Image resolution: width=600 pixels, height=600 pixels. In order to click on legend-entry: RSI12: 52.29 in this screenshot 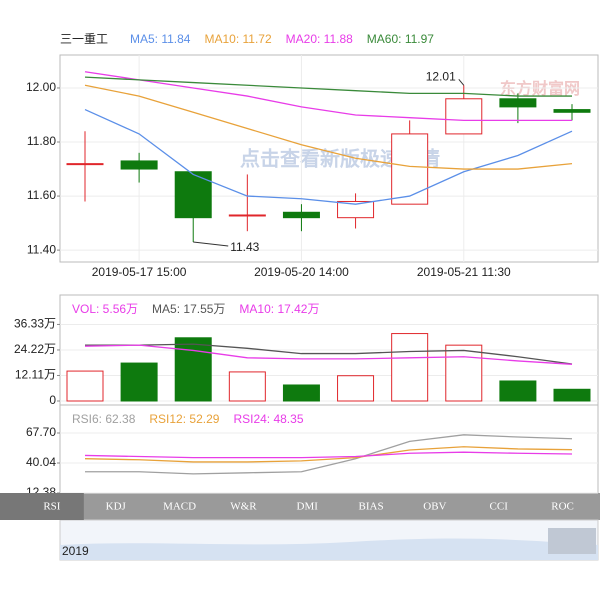, I will do `click(184, 419)`.